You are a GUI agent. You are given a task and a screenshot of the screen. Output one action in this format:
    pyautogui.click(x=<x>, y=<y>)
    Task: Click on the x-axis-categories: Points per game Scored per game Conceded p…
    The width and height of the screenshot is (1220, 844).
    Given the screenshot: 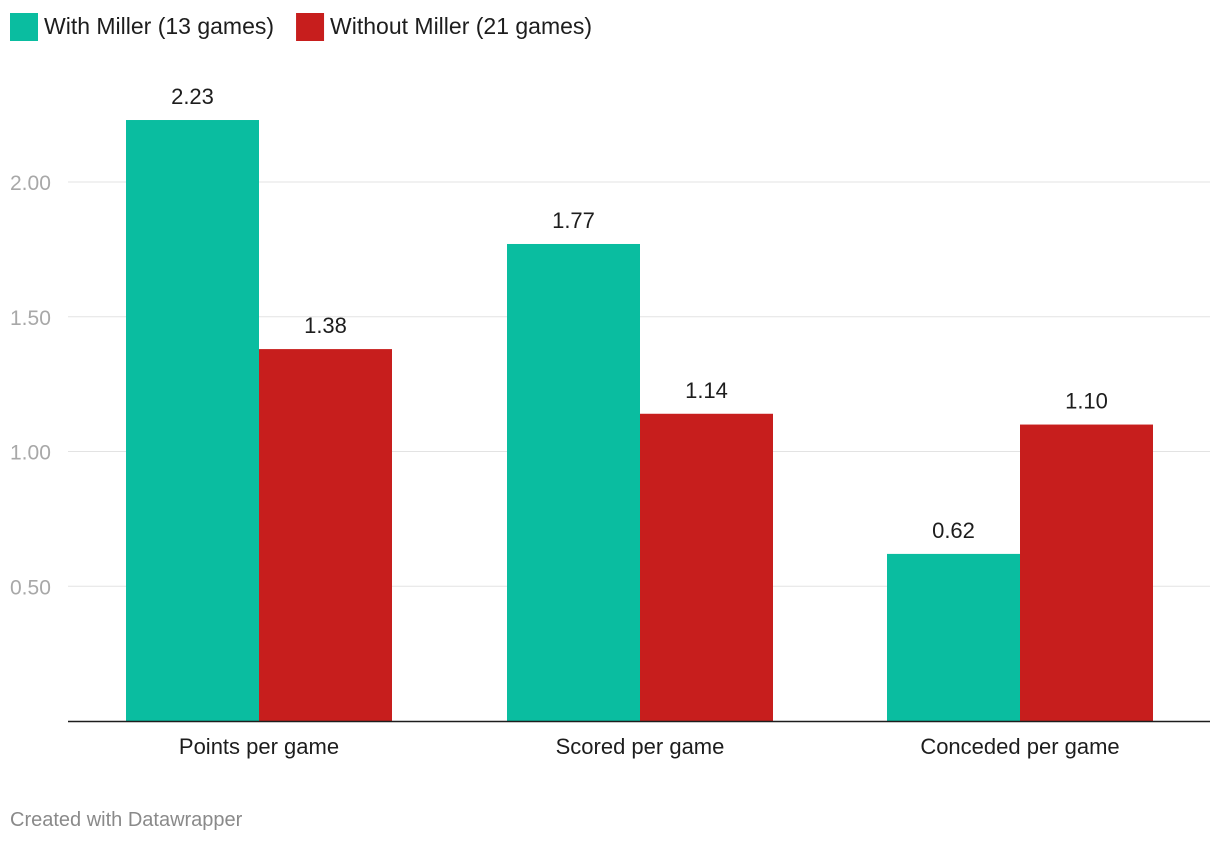 What is the action you would take?
    pyautogui.click(x=649, y=746)
    